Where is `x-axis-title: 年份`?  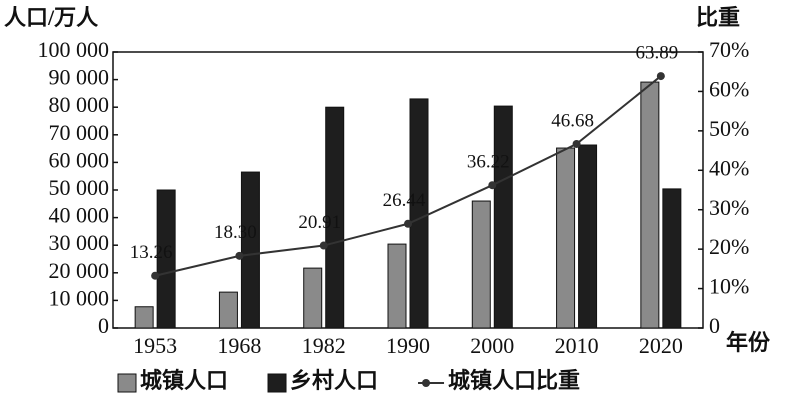 x-axis-title: 年份 is located at coordinates (748, 342).